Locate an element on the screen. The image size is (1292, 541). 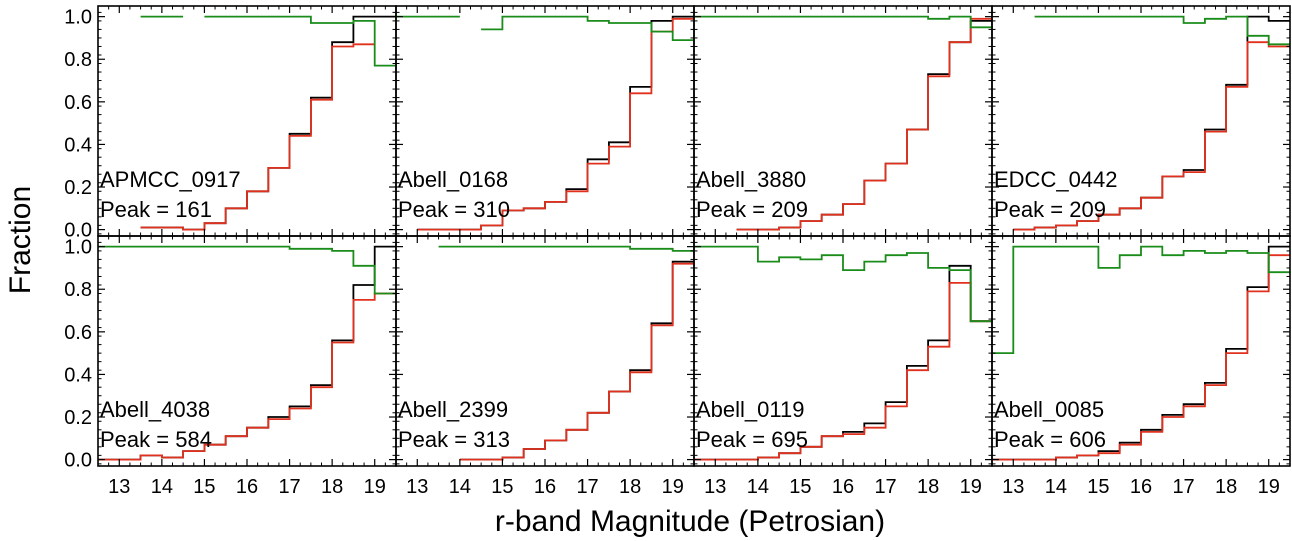
panel-apmcc-0917: 0.0 0.2 0.4 0.6 0.8 1.0 APMCC_0917 Peak = 161 is located at coordinates (230, 123).